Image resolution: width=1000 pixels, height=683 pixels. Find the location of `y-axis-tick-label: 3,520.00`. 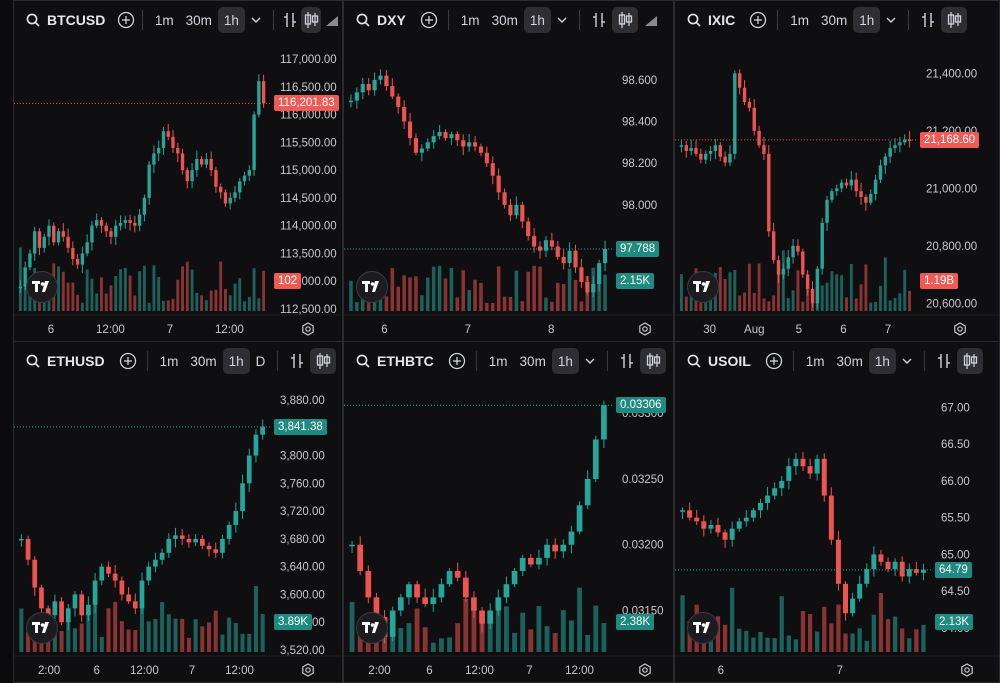

y-axis-tick-label: 3,520.00 is located at coordinates (302, 651).